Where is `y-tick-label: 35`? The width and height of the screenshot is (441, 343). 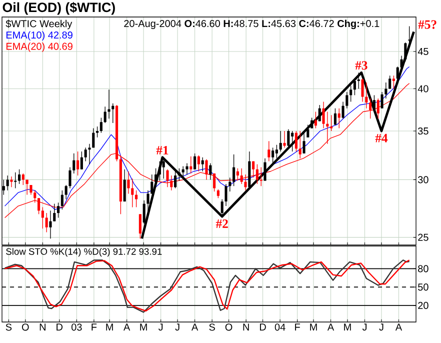
y-tick-label: 35 is located at coordinates (423, 131).